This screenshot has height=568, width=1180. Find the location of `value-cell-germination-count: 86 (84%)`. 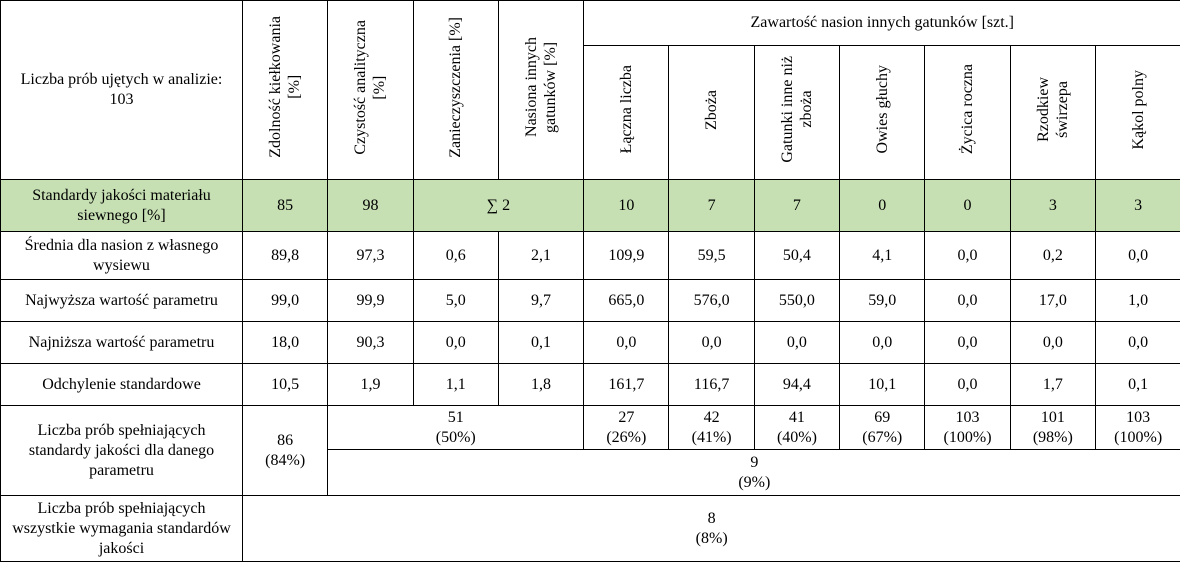

value-cell-germination-count: 86 (84%) is located at coordinates (285, 450).